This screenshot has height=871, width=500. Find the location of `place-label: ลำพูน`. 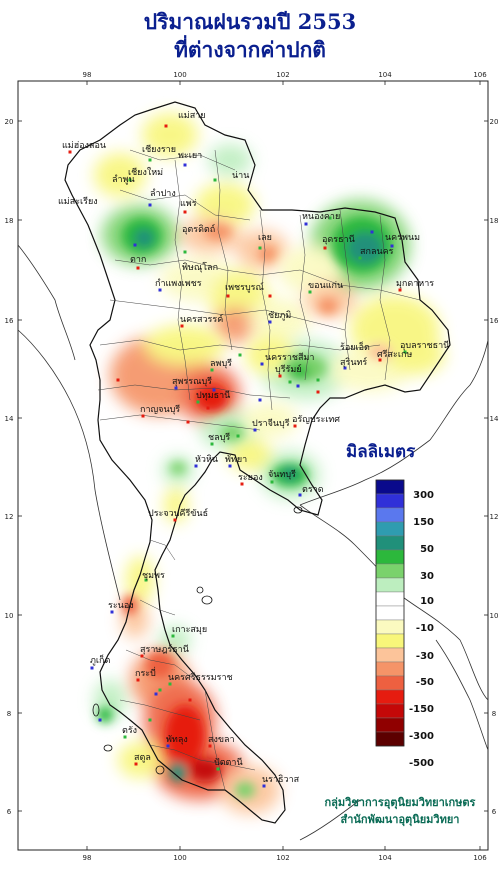

place-label: ลำพูน is located at coordinates (123, 179).